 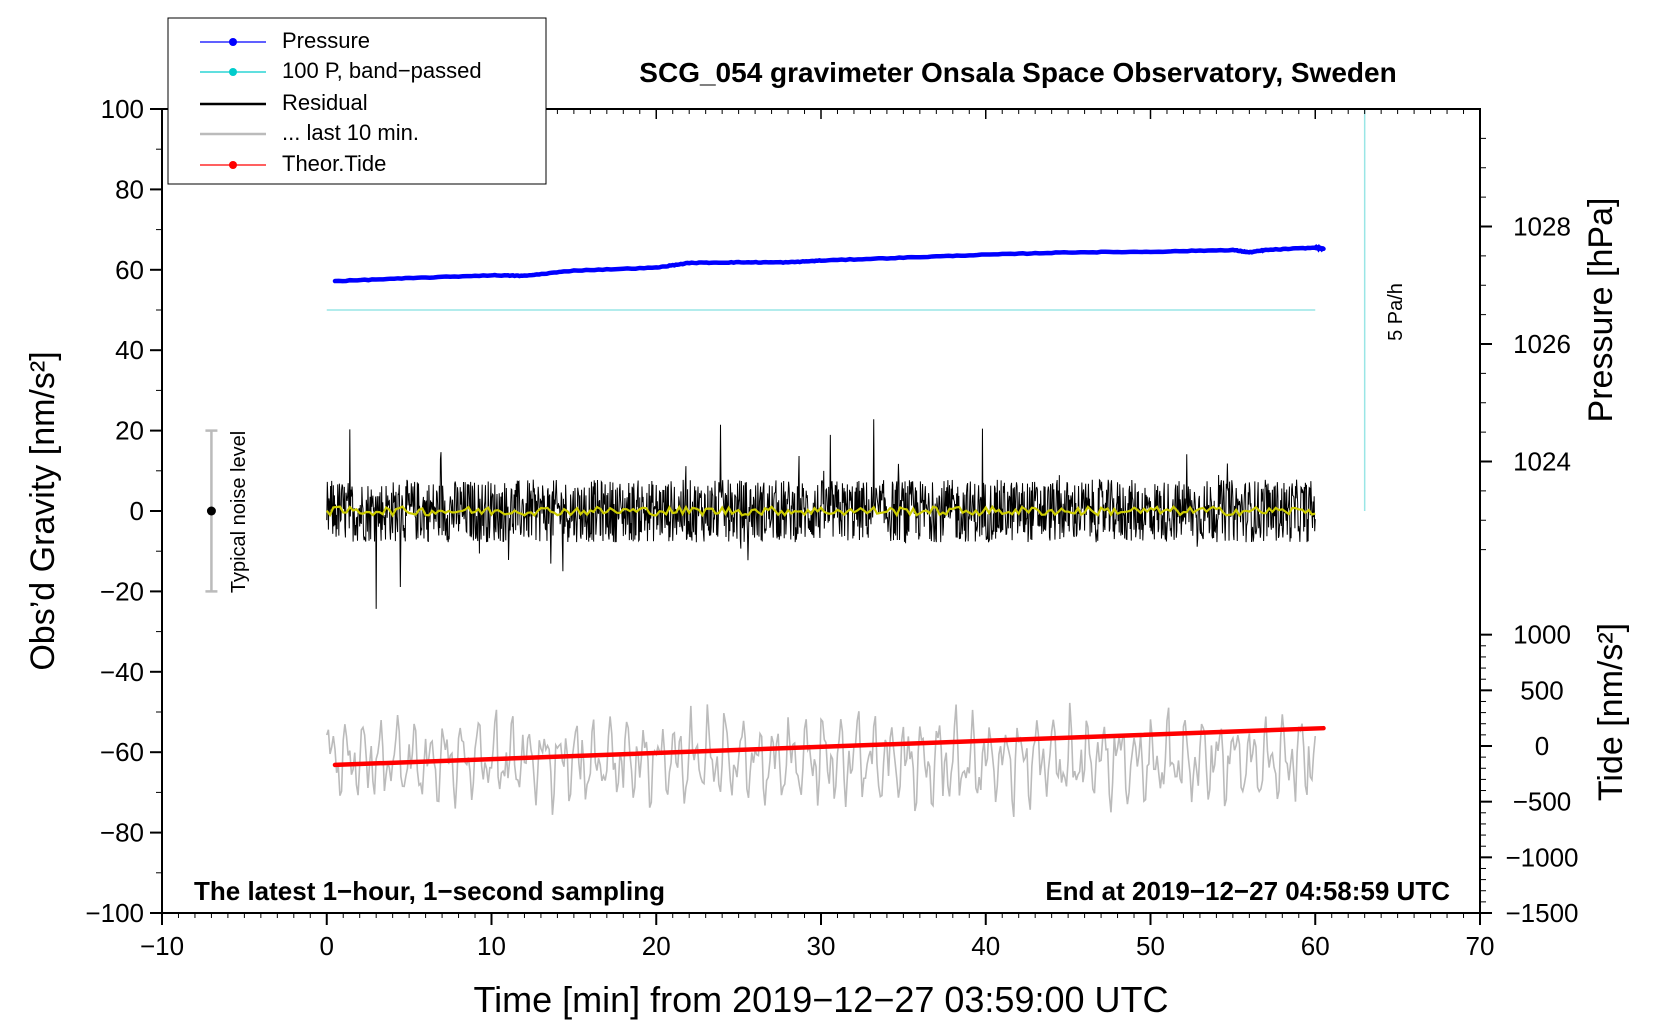 What do you see at coordinates (350, 132) in the screenshot?
I see `legend-label-last-10-min: ... last 10 min.` at bounding box center [350, 132].